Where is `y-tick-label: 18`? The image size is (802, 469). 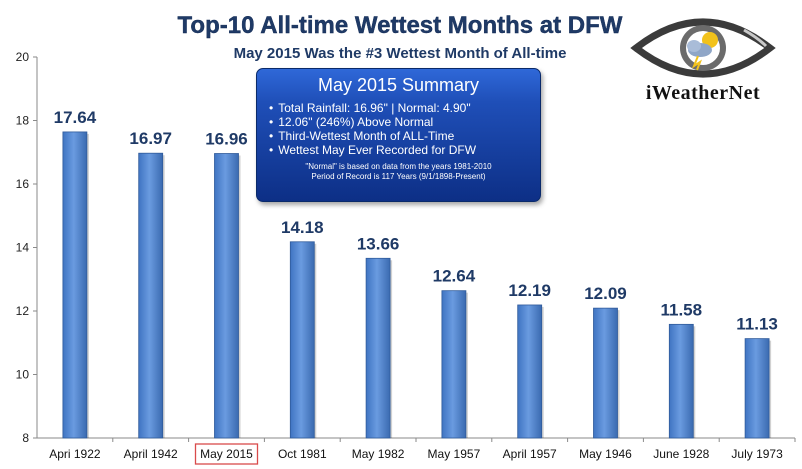 y-tick-label: 18 is located at coordinates (23, 121).